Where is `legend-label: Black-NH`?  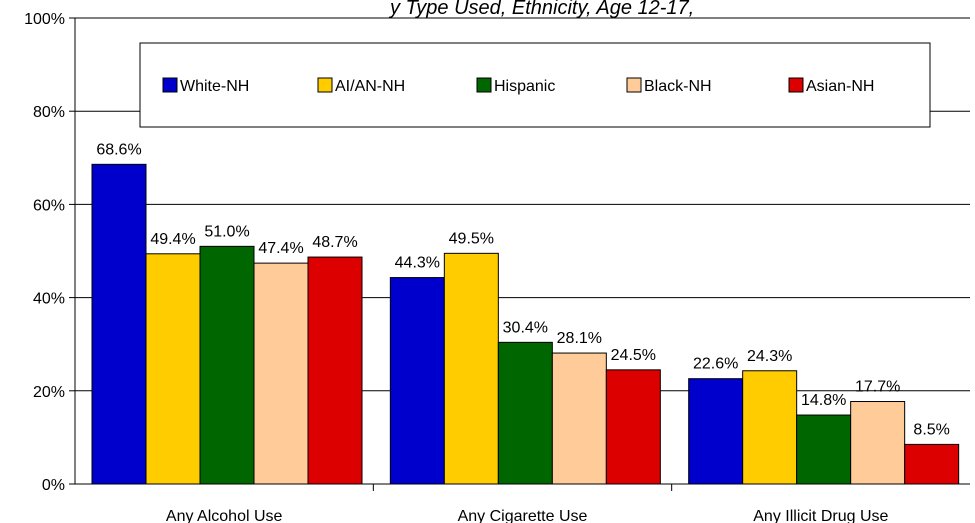
legend-label: Black-NH is located at coordinates (678, 86).